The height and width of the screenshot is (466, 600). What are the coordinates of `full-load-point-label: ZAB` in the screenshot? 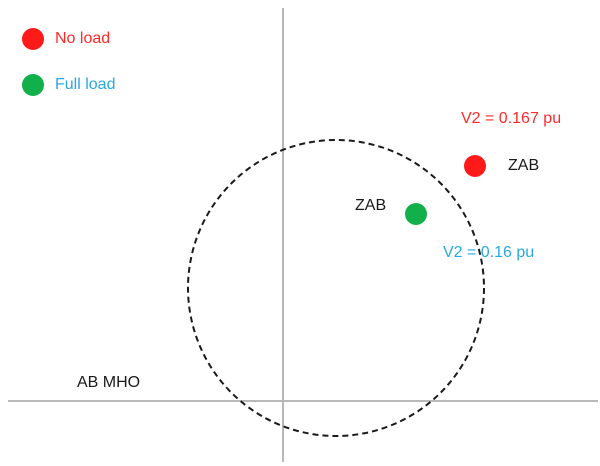 It's located at (370, 205).